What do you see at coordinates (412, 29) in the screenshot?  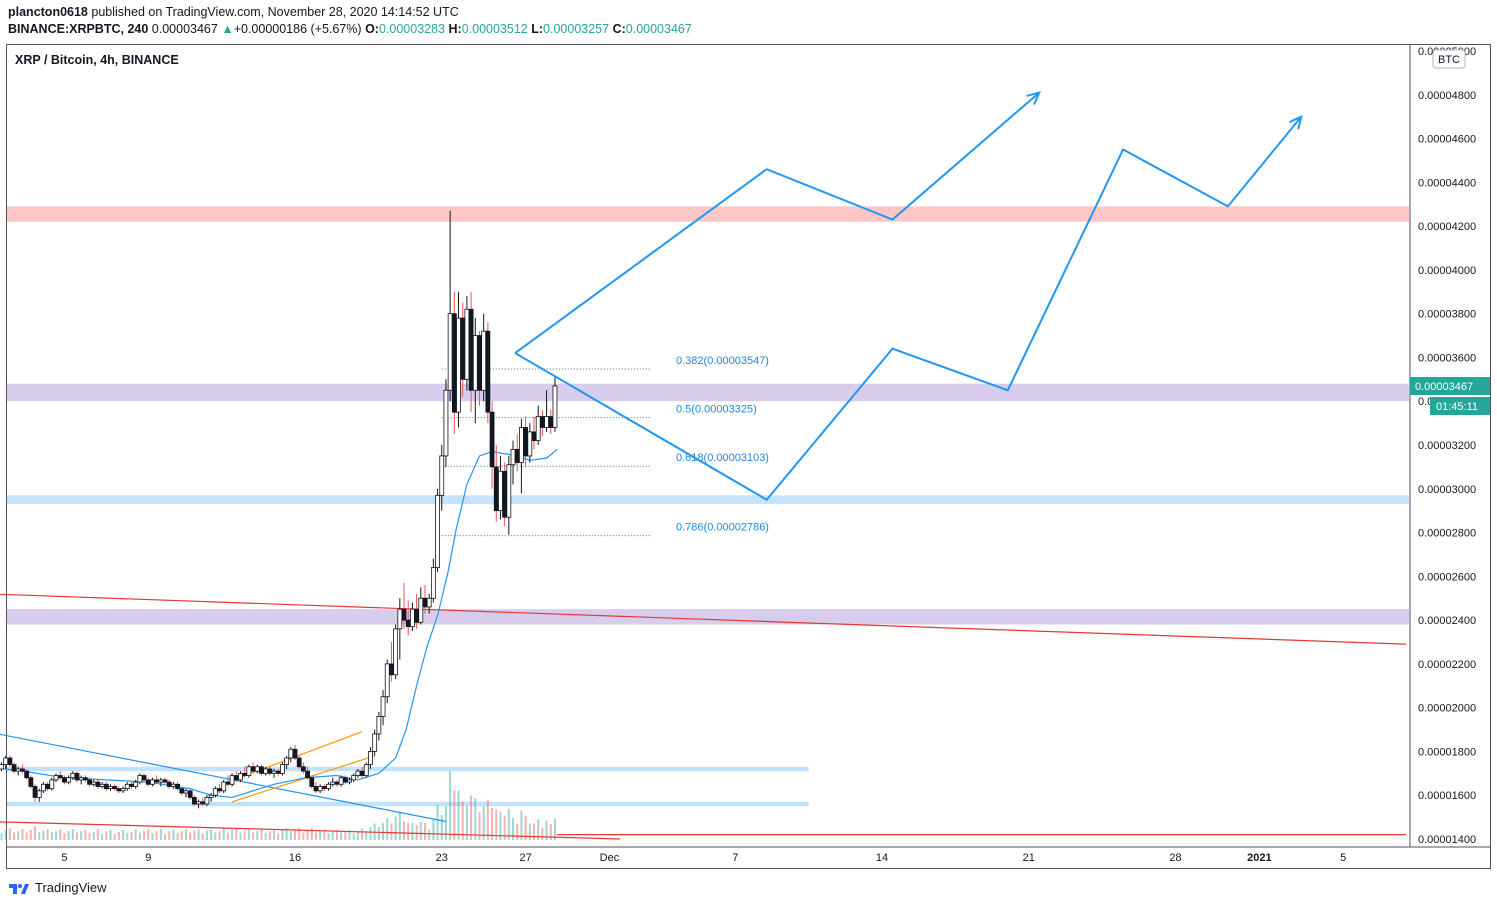 I see `open-value: 0.00003283` at bounding box center [412, 29].